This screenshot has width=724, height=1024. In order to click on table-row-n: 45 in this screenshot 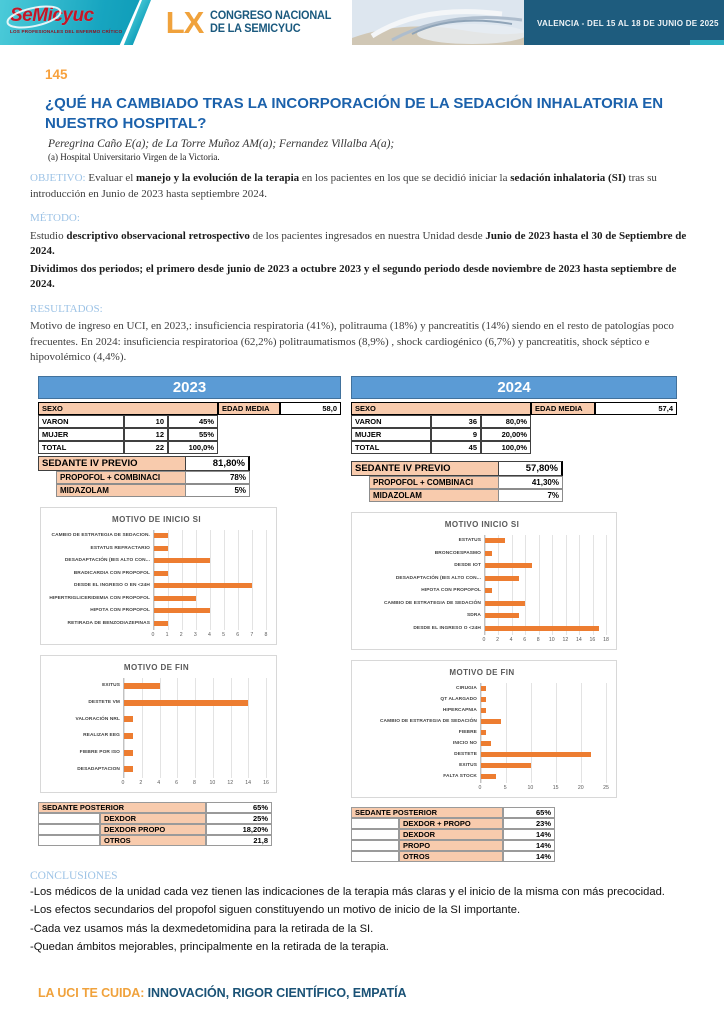, I will do `click(456, 447)`.